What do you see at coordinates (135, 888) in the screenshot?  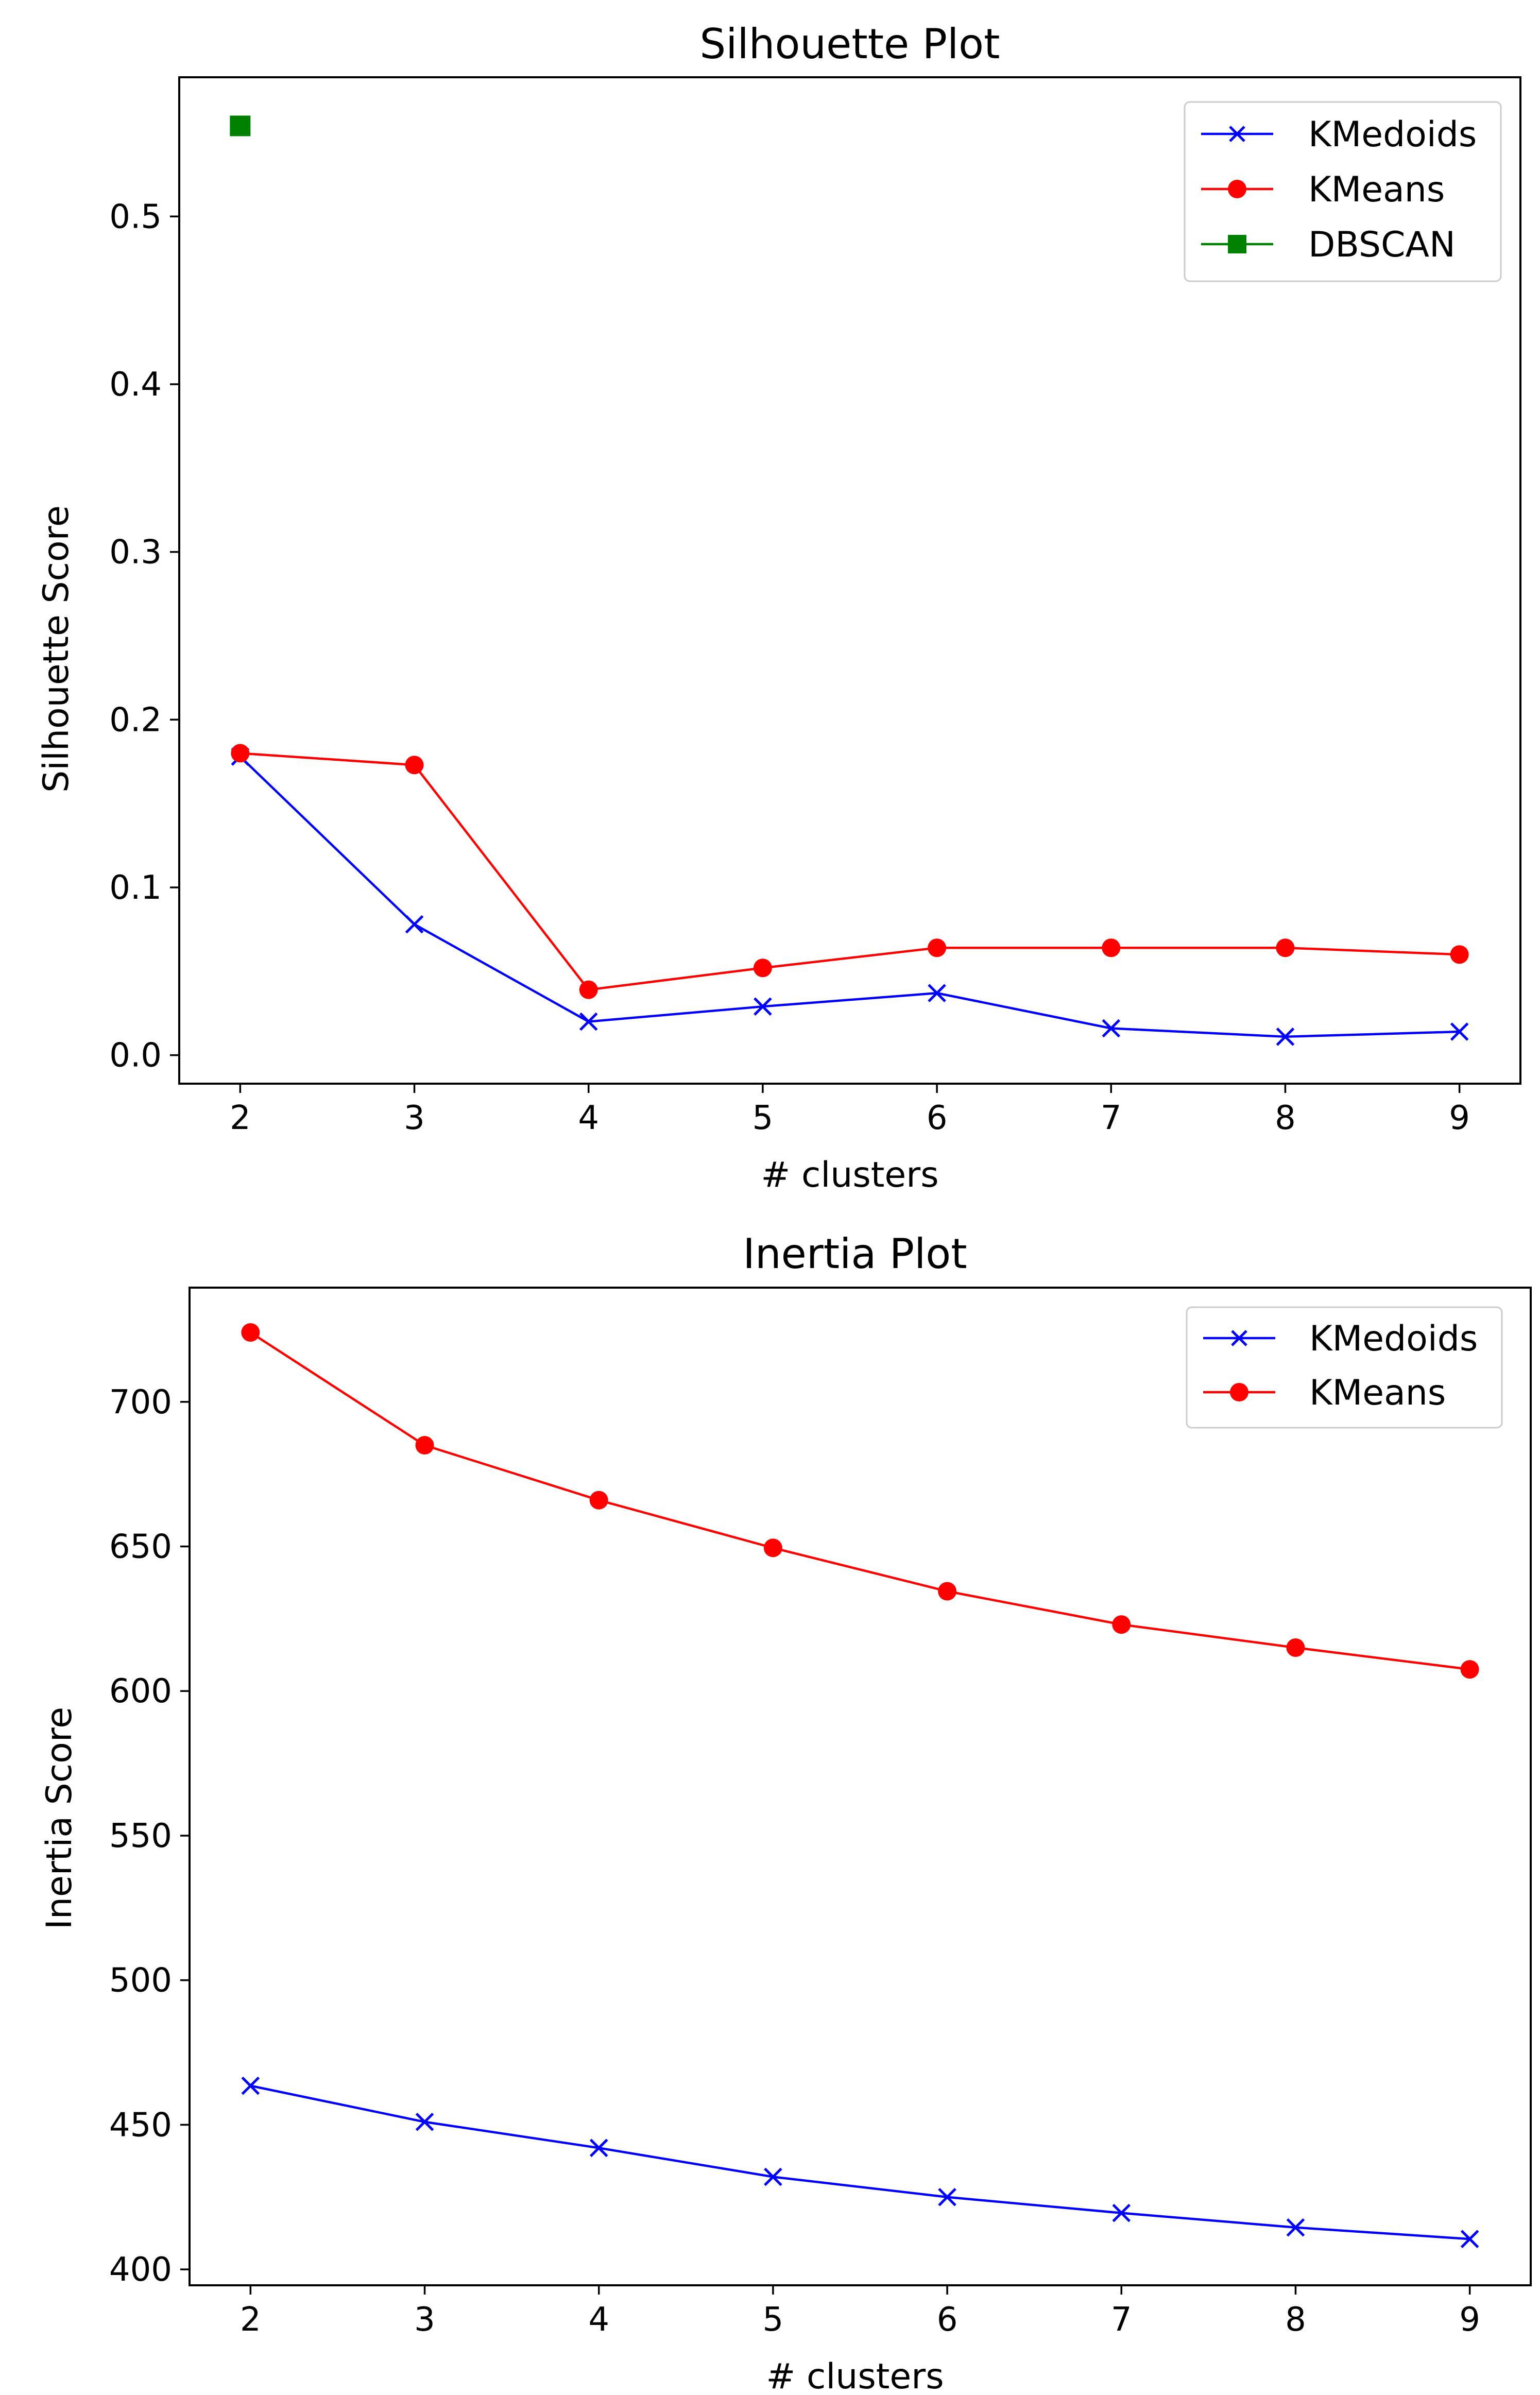 I see `silhouette-y-tick-label: 0.1` at bounding box center [135, 888].